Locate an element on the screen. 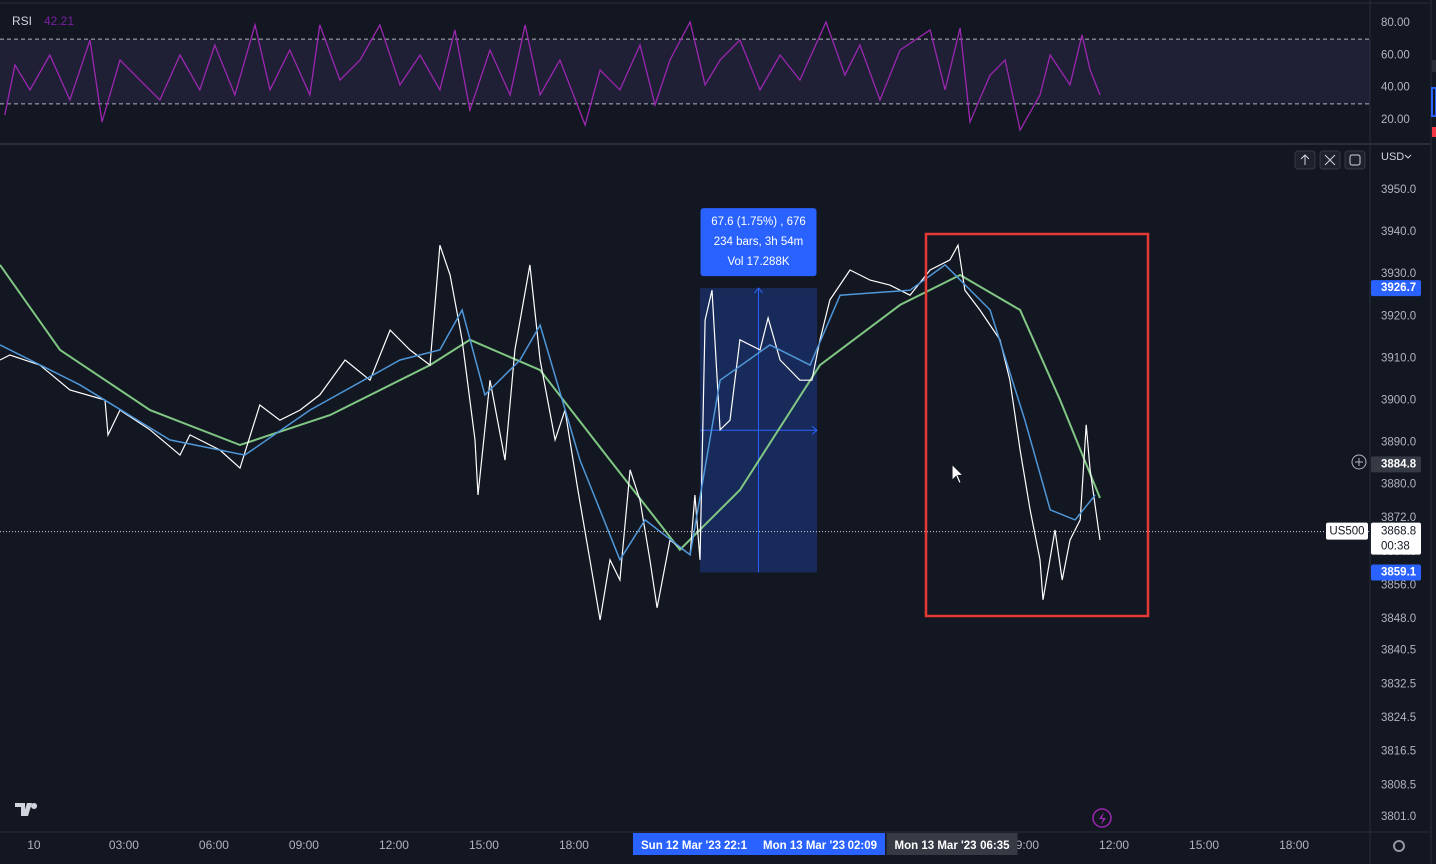  measure-top-price: 3926.7 is located at coordinates (1398, 288).